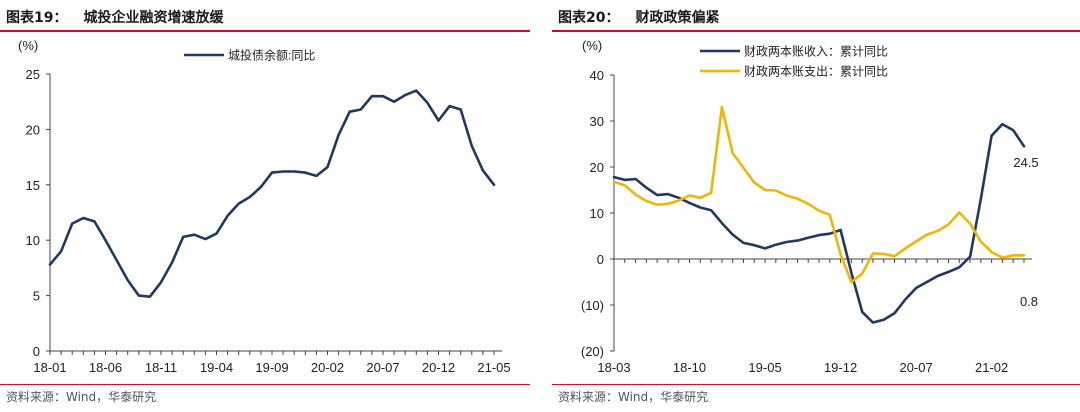  I want to click on data-annotation-1: 24.5, so click(1025, 162).